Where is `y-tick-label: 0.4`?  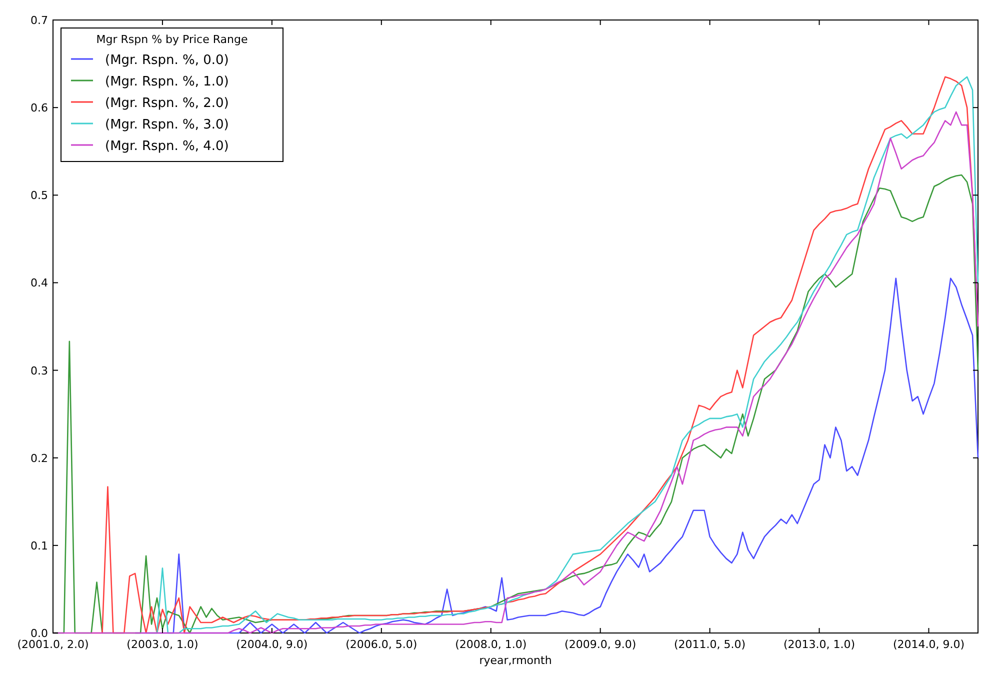 y-tick-label: 0.4 is located at coordinates (39, 283).